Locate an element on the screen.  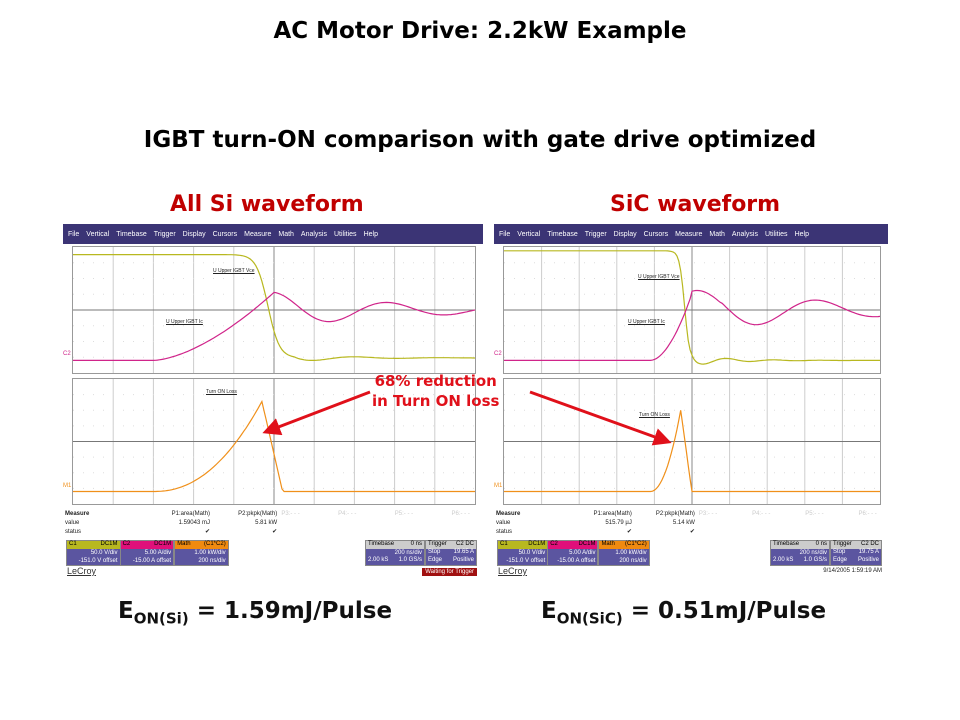
trigger-box: Trigger C2 DC Stop 19.65 A Edge Positive is located at coordinates (451, 553).